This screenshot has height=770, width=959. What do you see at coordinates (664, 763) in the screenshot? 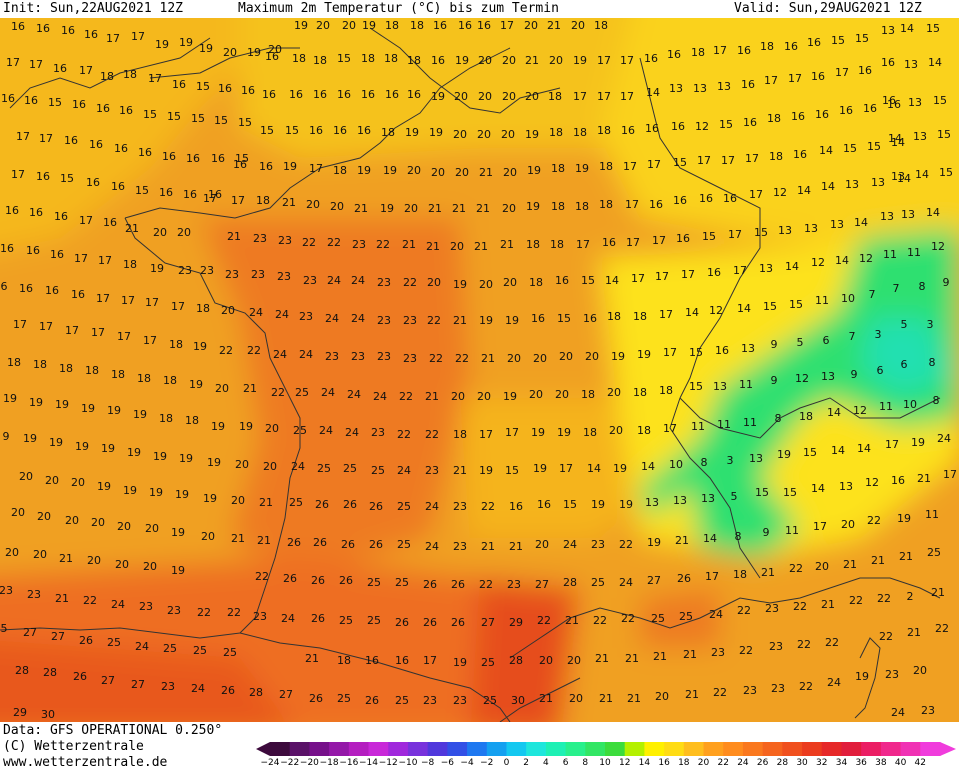
I see `scale-tick-label: 16` at bounding box center [664, 763].